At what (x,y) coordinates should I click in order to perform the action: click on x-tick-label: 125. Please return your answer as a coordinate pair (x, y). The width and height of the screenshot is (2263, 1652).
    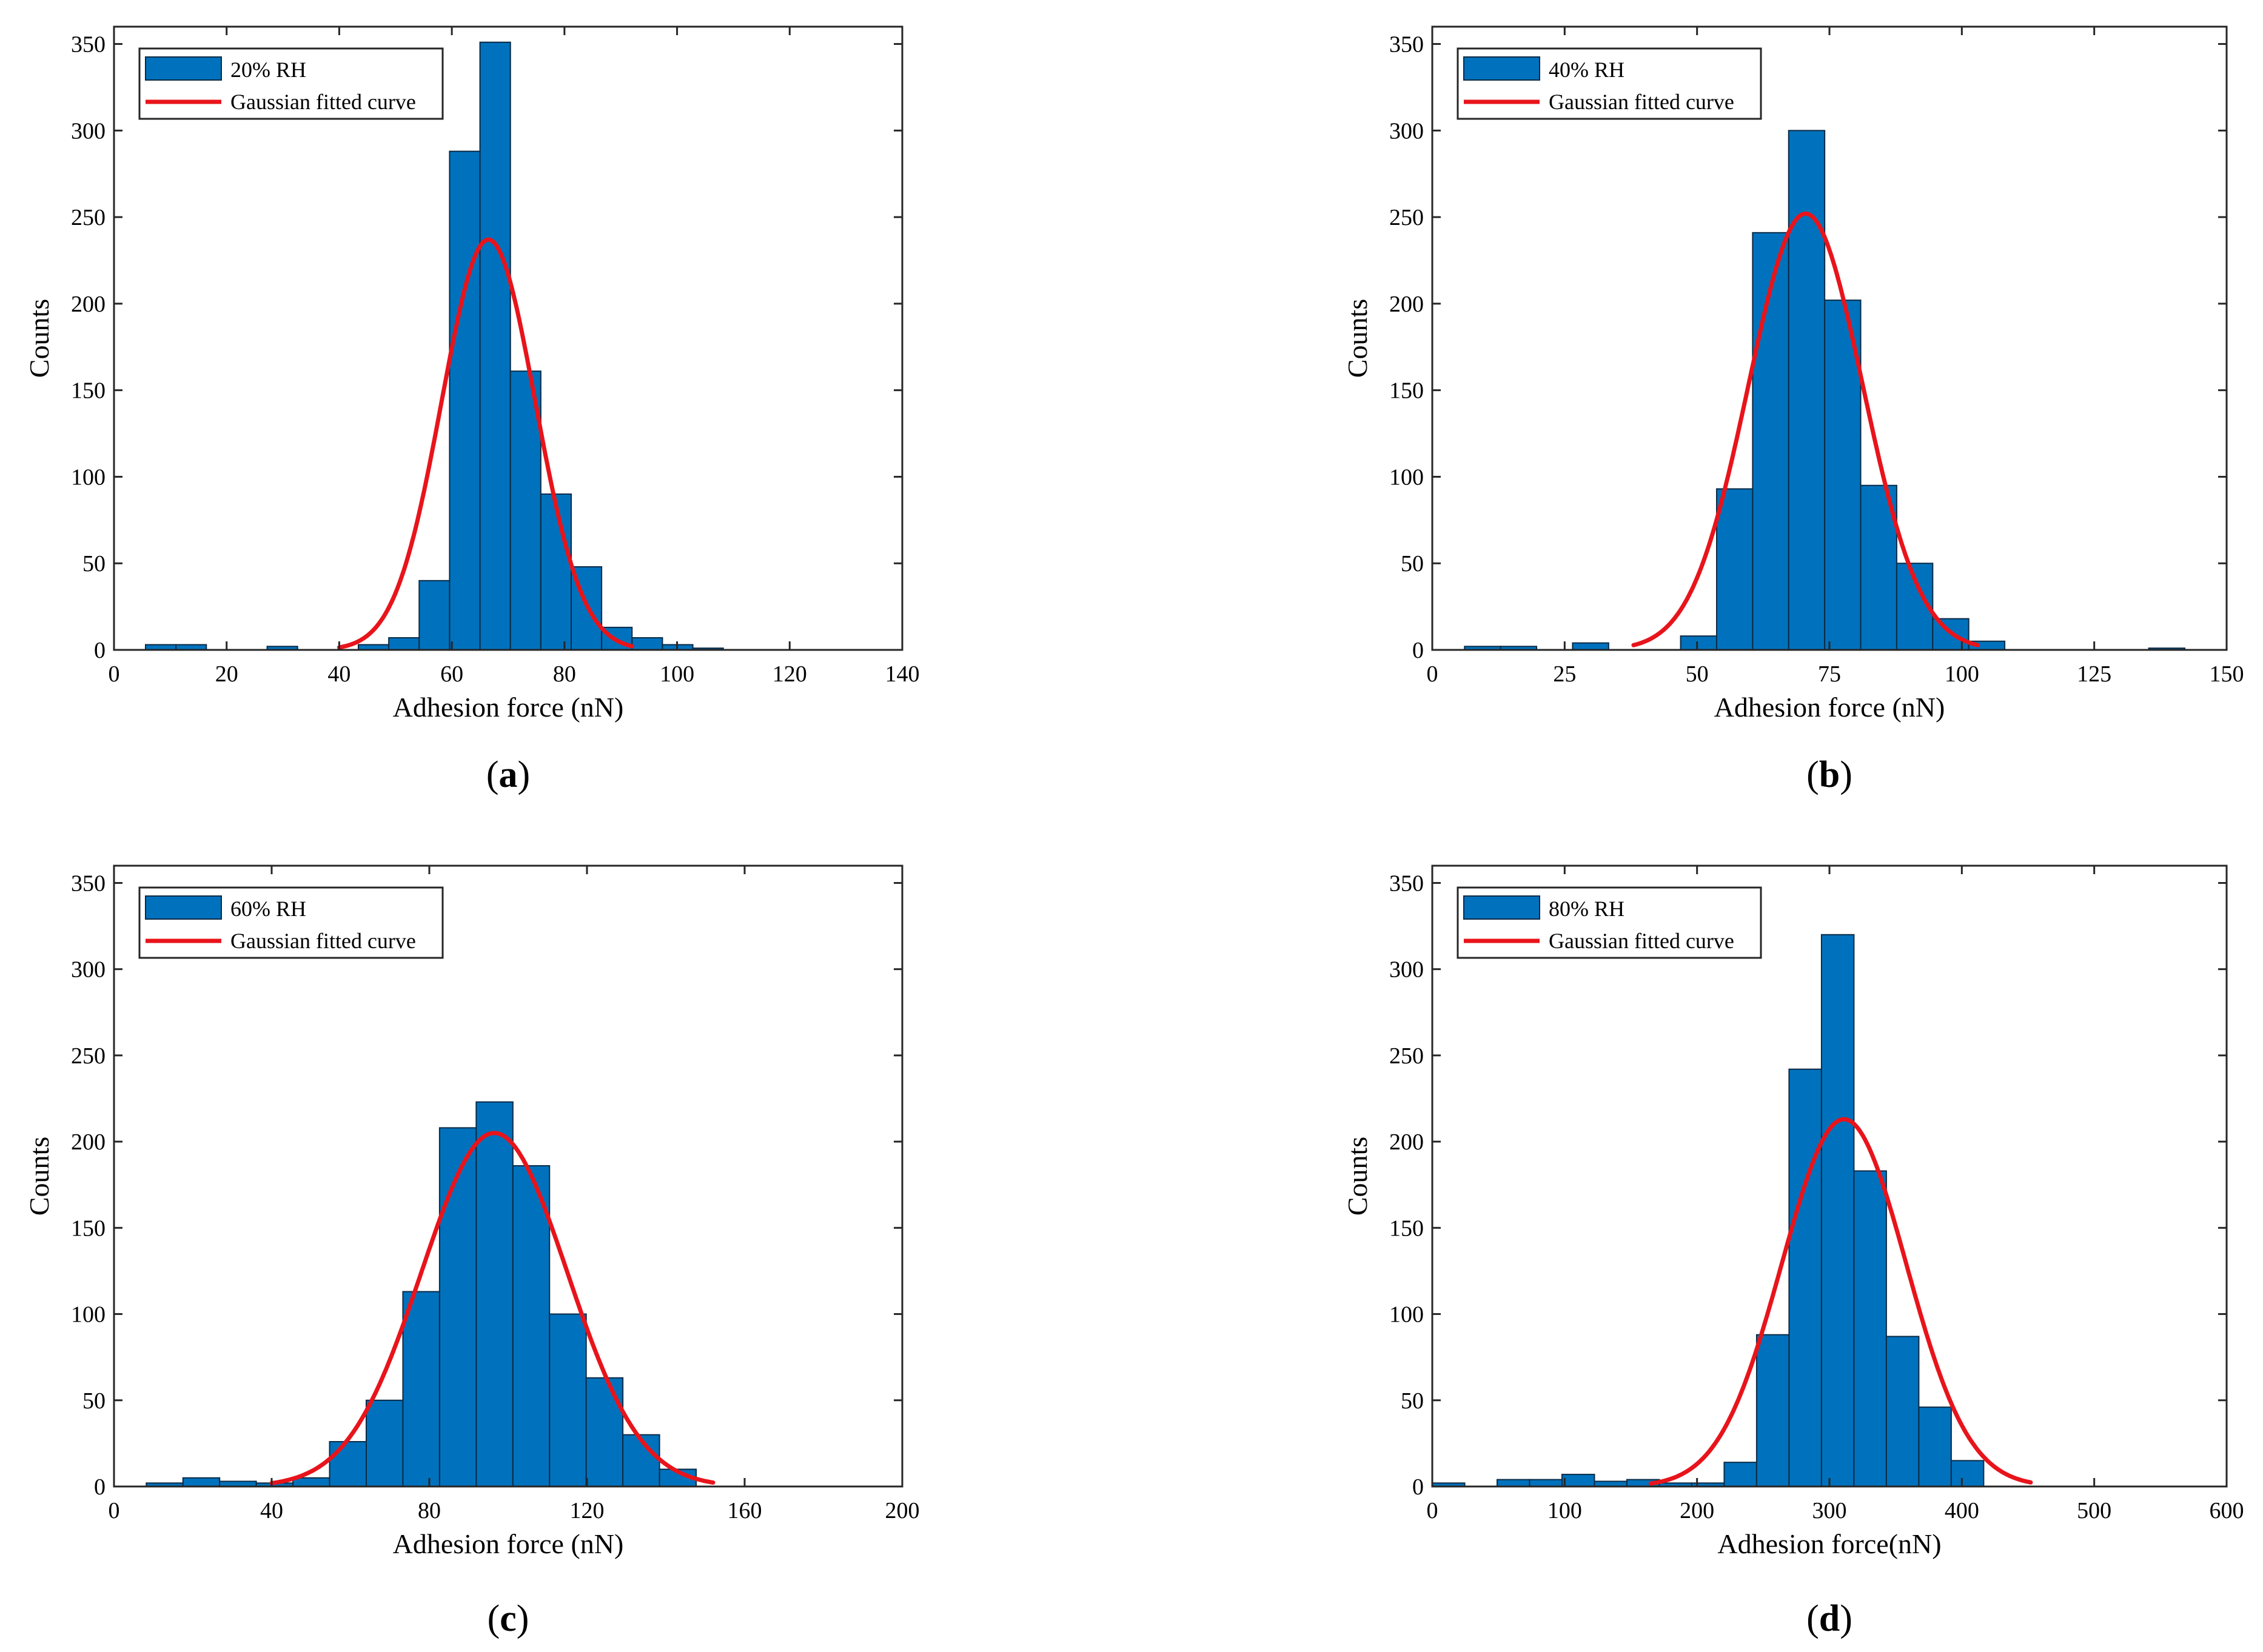
    Looking at the image, I should click on (2094, 674).